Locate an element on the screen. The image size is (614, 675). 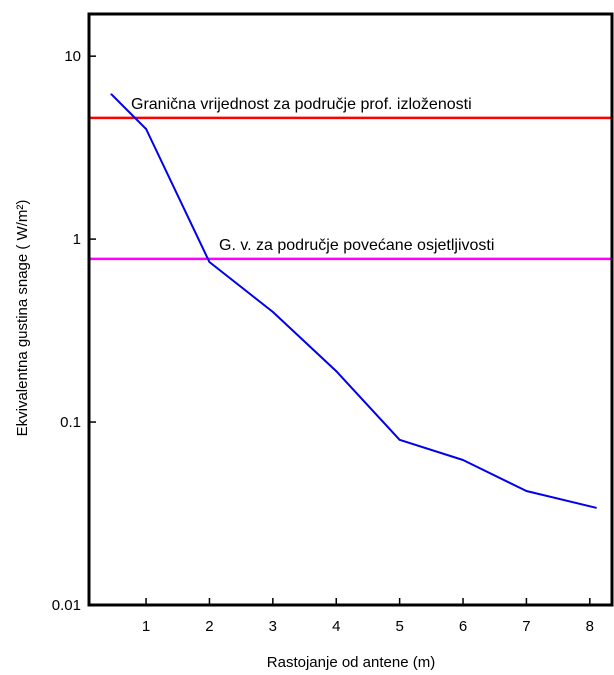
x-axis-label: Rastojanje od antene (m) is located at coordinates (351, 662).